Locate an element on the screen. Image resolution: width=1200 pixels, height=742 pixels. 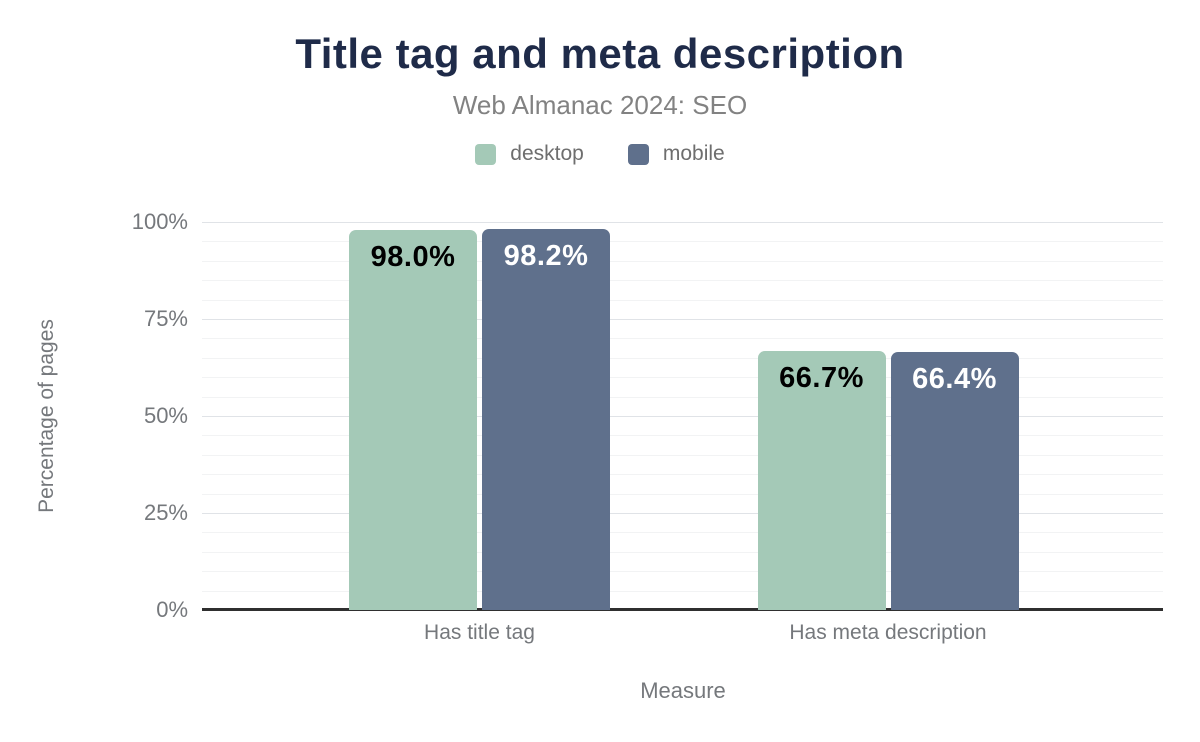
bar-value-label: 66.7% is located at coordinates (821, 378).